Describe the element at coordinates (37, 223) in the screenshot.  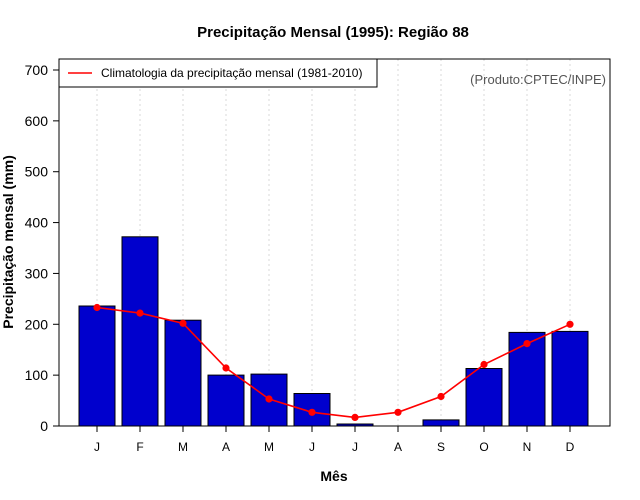
I see `y-tick-label: 400` at that location.